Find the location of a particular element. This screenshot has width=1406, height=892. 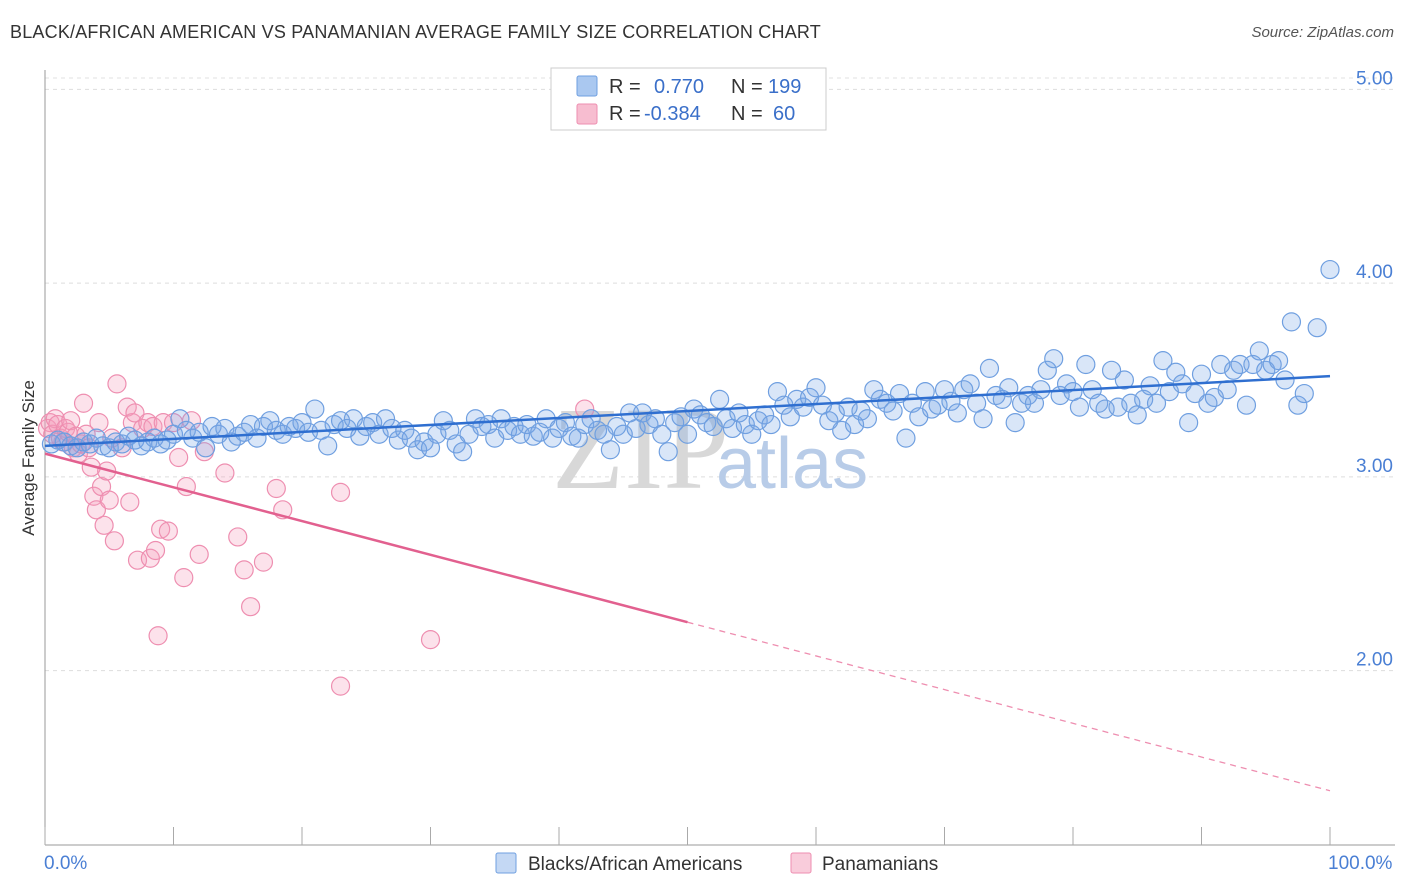

legend-n-value-black: 199 is located at coordinates (784, 87).